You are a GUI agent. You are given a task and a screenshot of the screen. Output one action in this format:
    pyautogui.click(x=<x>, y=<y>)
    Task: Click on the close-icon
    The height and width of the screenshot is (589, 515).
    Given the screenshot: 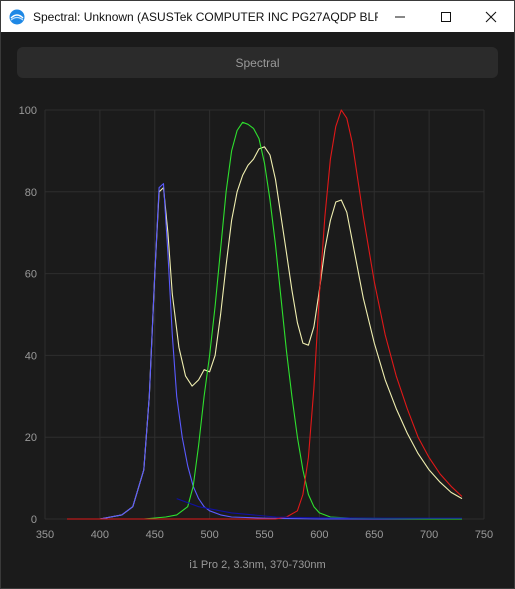 What is the action you would take?
    pyautogui.click(x=491, y=16)
    